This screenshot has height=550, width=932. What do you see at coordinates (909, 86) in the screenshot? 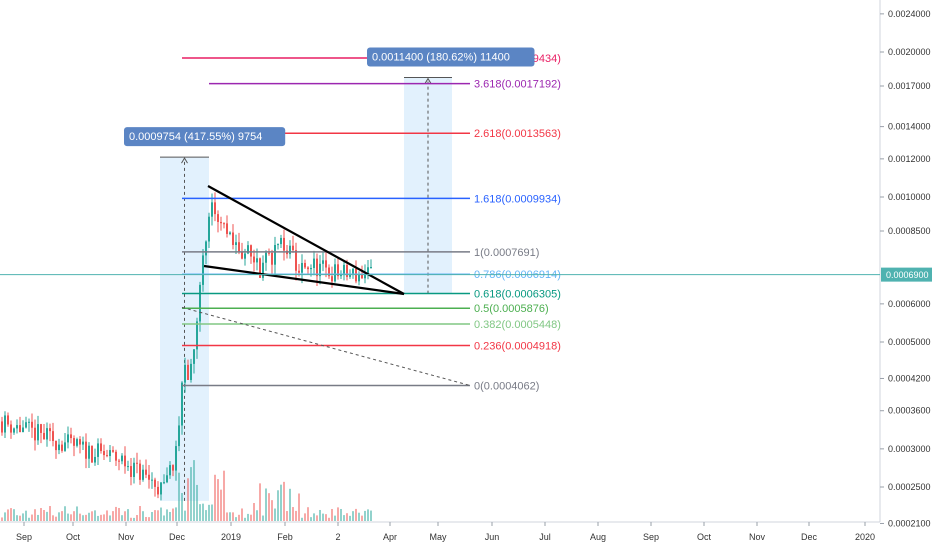
I see `price-tick-label: 0.0017000` at bounding box center [909, 86].